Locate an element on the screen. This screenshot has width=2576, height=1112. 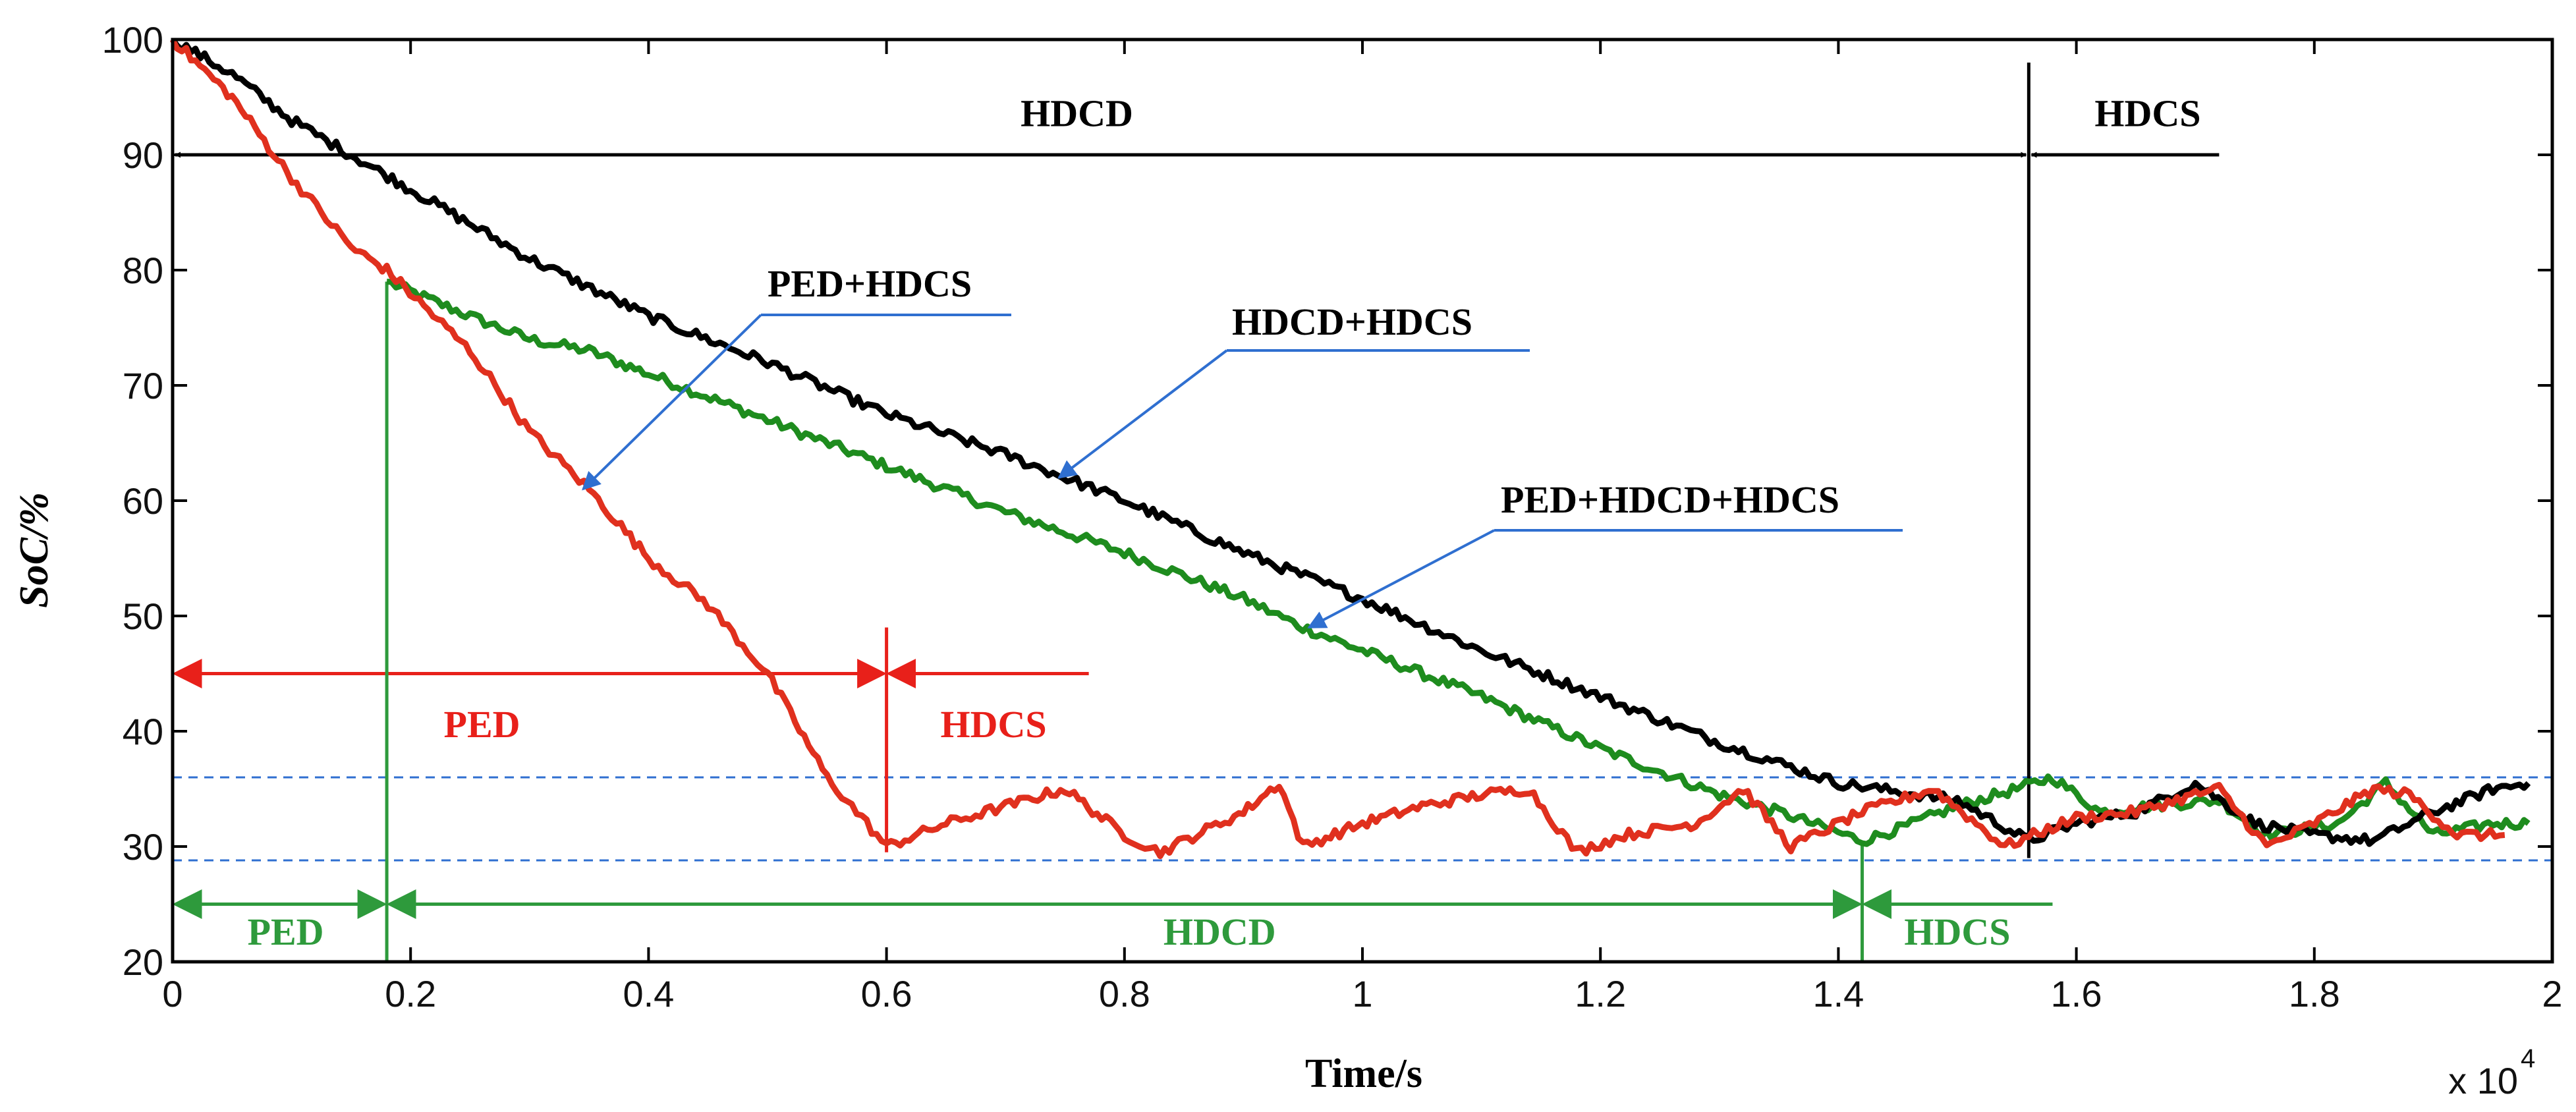
threshold-lines is located at coordinates (1362, 819).